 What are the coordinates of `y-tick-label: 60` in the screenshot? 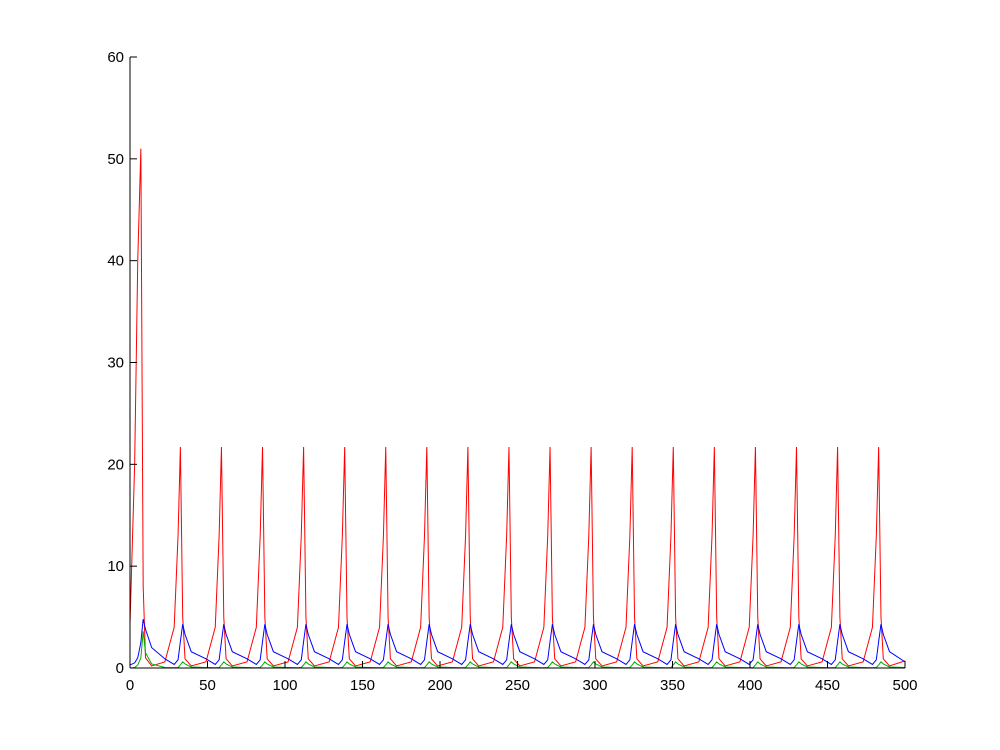 It's located at (115, 57).